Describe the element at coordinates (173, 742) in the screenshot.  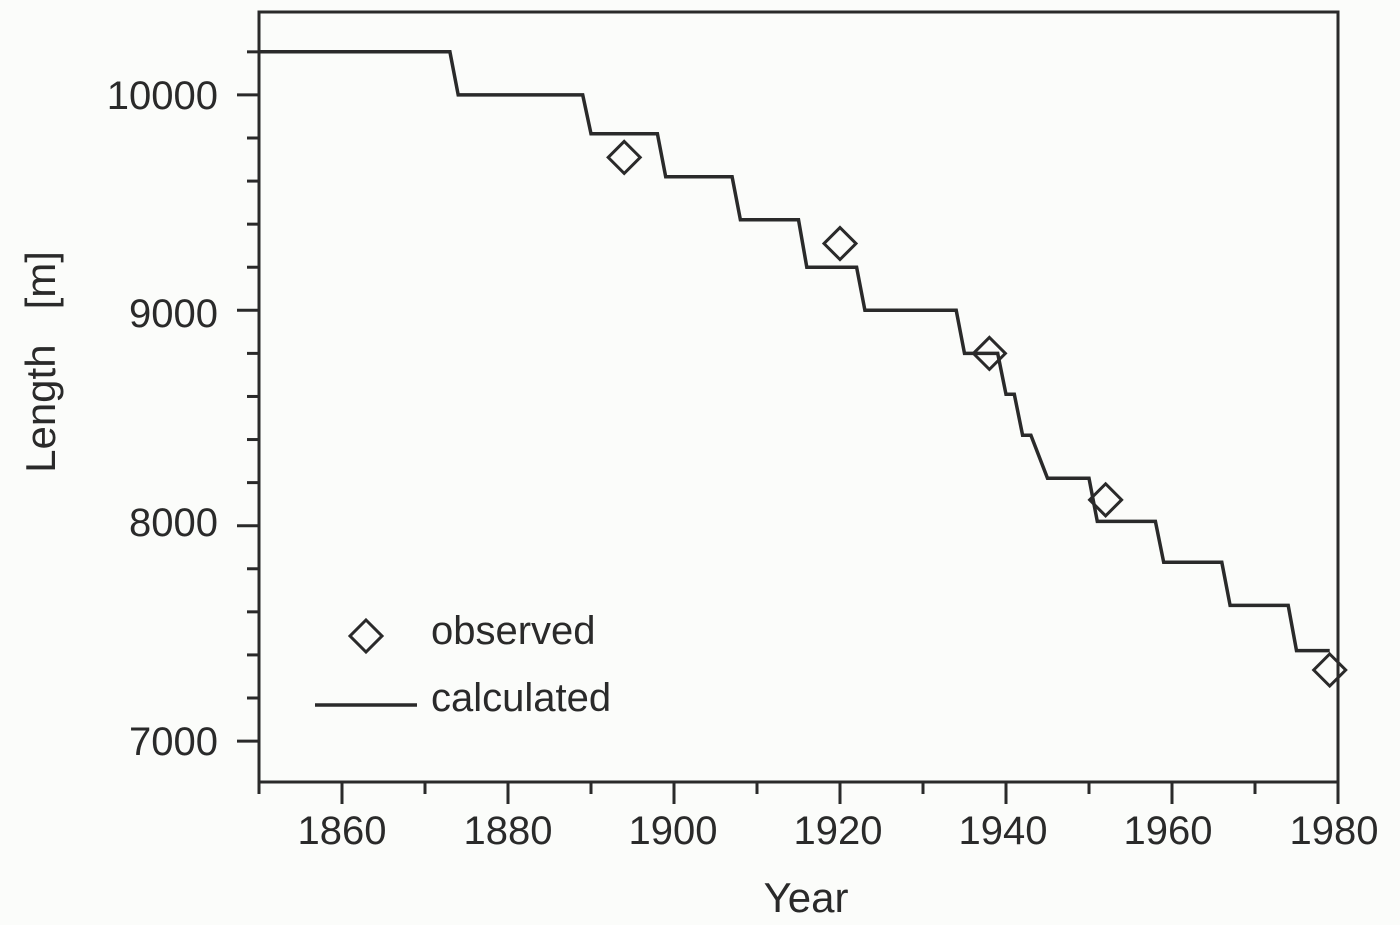
I see `y-tick-label-7000: 7000` at that location.